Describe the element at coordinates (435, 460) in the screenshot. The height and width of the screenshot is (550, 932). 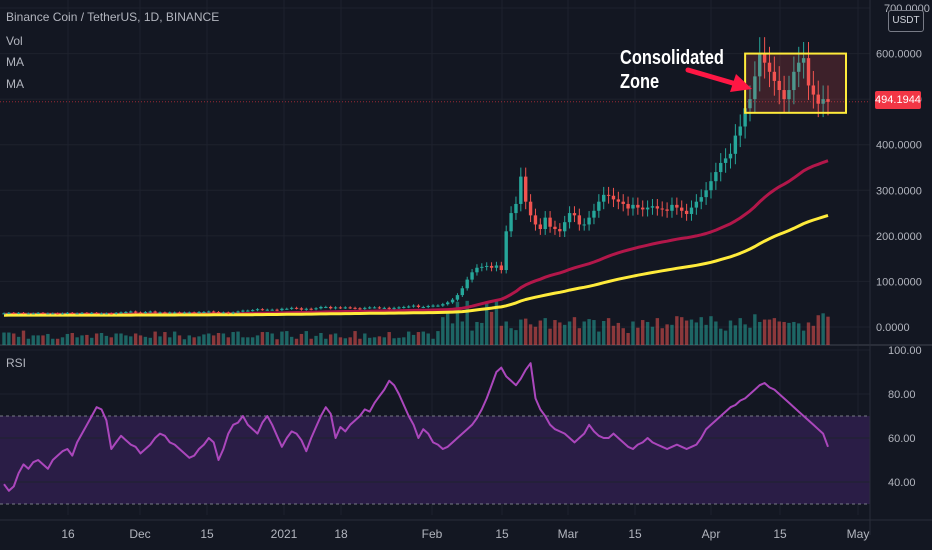
I see `rsi-band` at that location.